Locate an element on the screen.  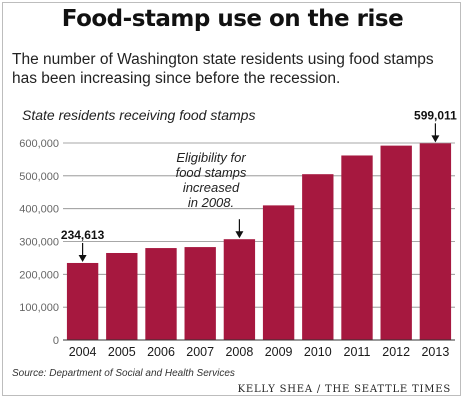
x-tick-label: 2013 is located at coordinates (435, 352).